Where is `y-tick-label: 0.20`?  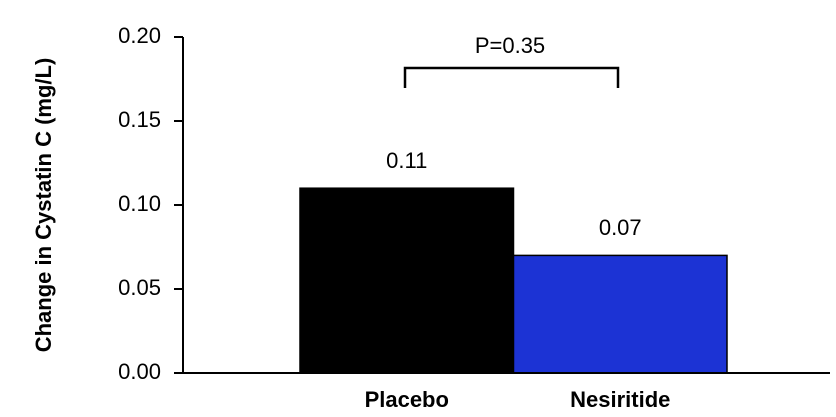 y-tick-label: 0.20 is located at coordinates (139, 35).